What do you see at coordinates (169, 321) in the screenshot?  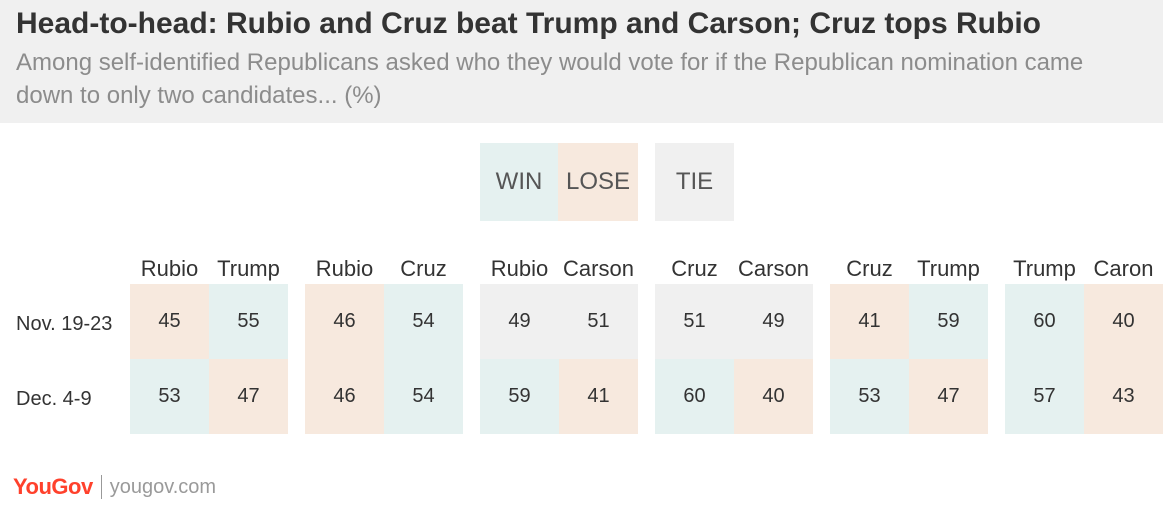 I see `vote-share-cell: 45` at bounding box center [169, 321].